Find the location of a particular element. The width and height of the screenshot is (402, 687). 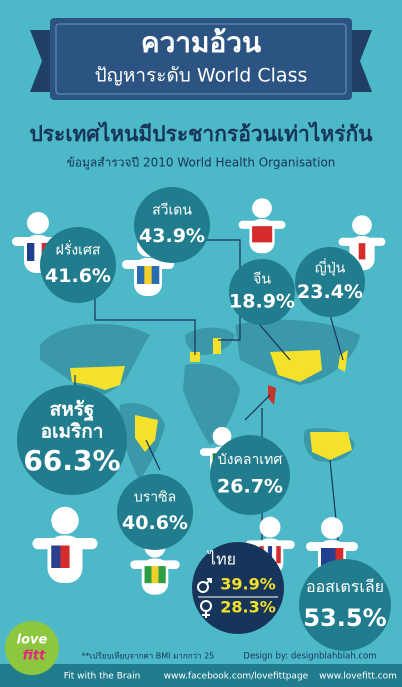

country-name: ไทย is located at coordinates (221, 559).